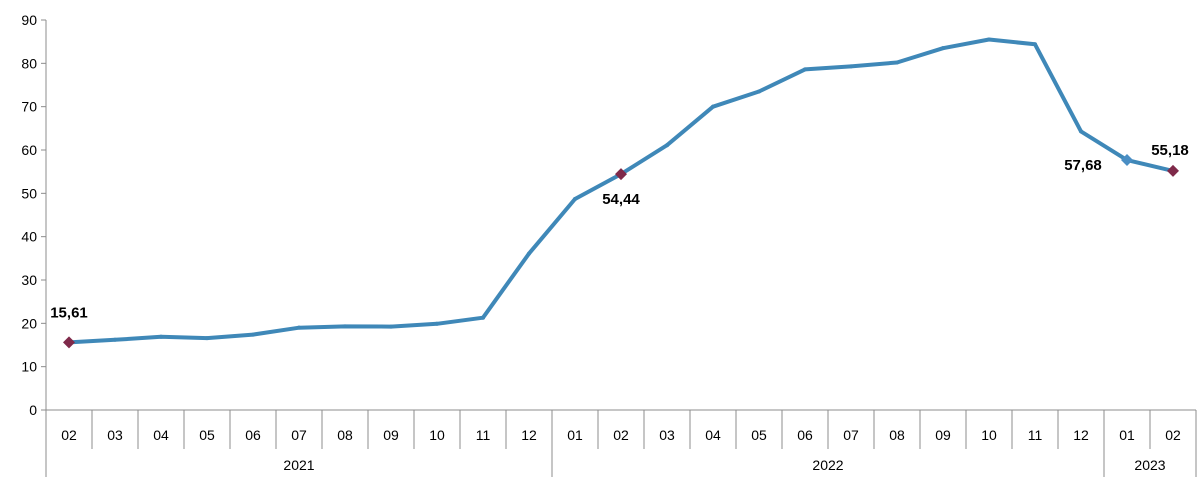  I want to click on y-tick-label: 20, so click(29, 323).